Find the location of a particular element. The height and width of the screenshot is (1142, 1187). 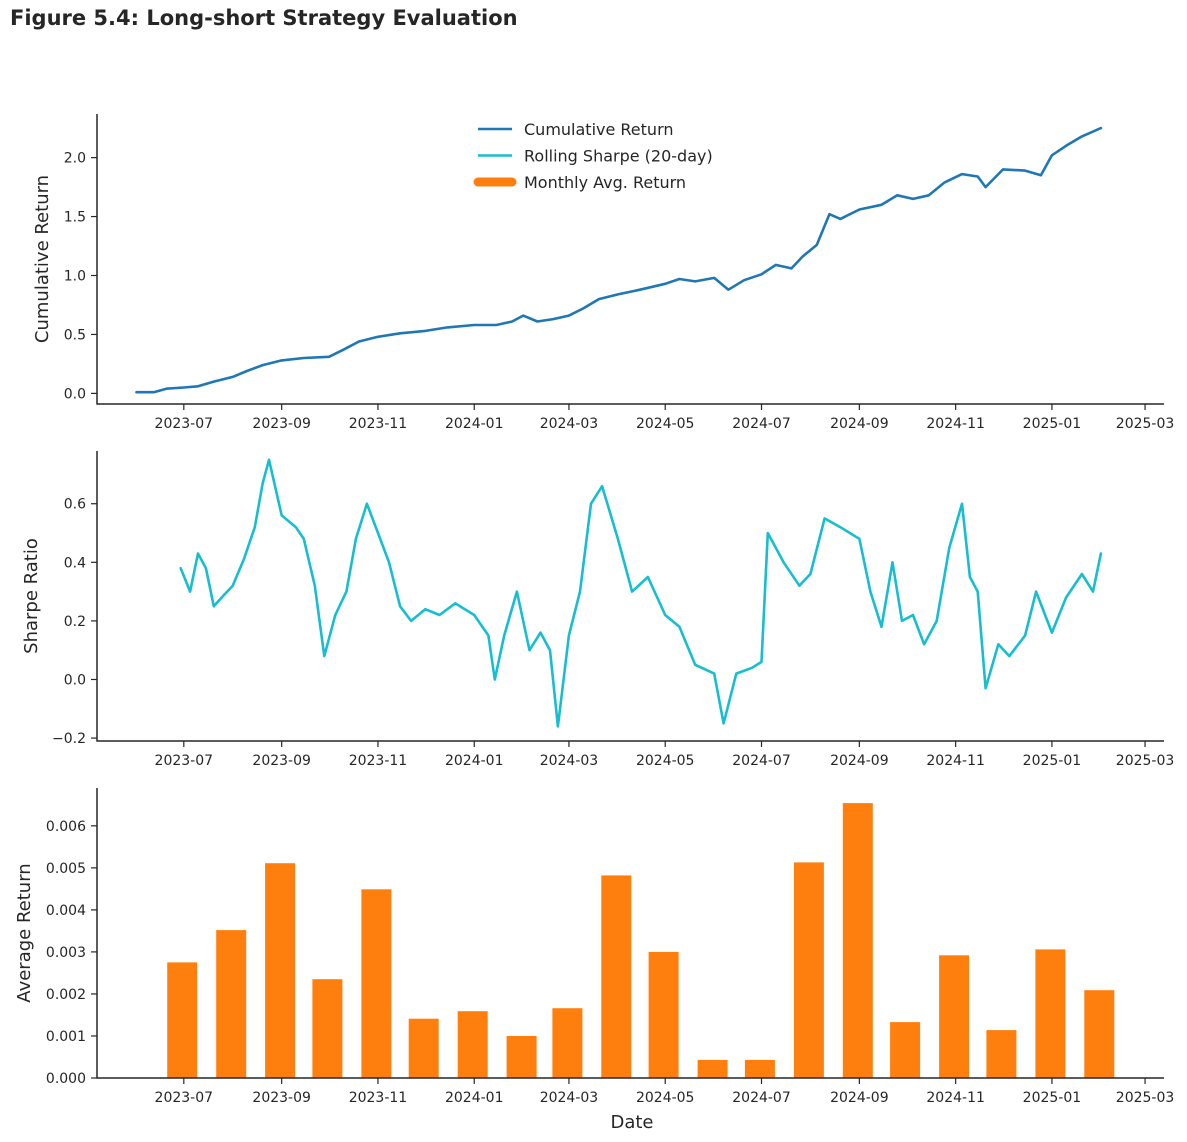

x-tick-label-1: 2023-09 is located at coordinates (281, 761).